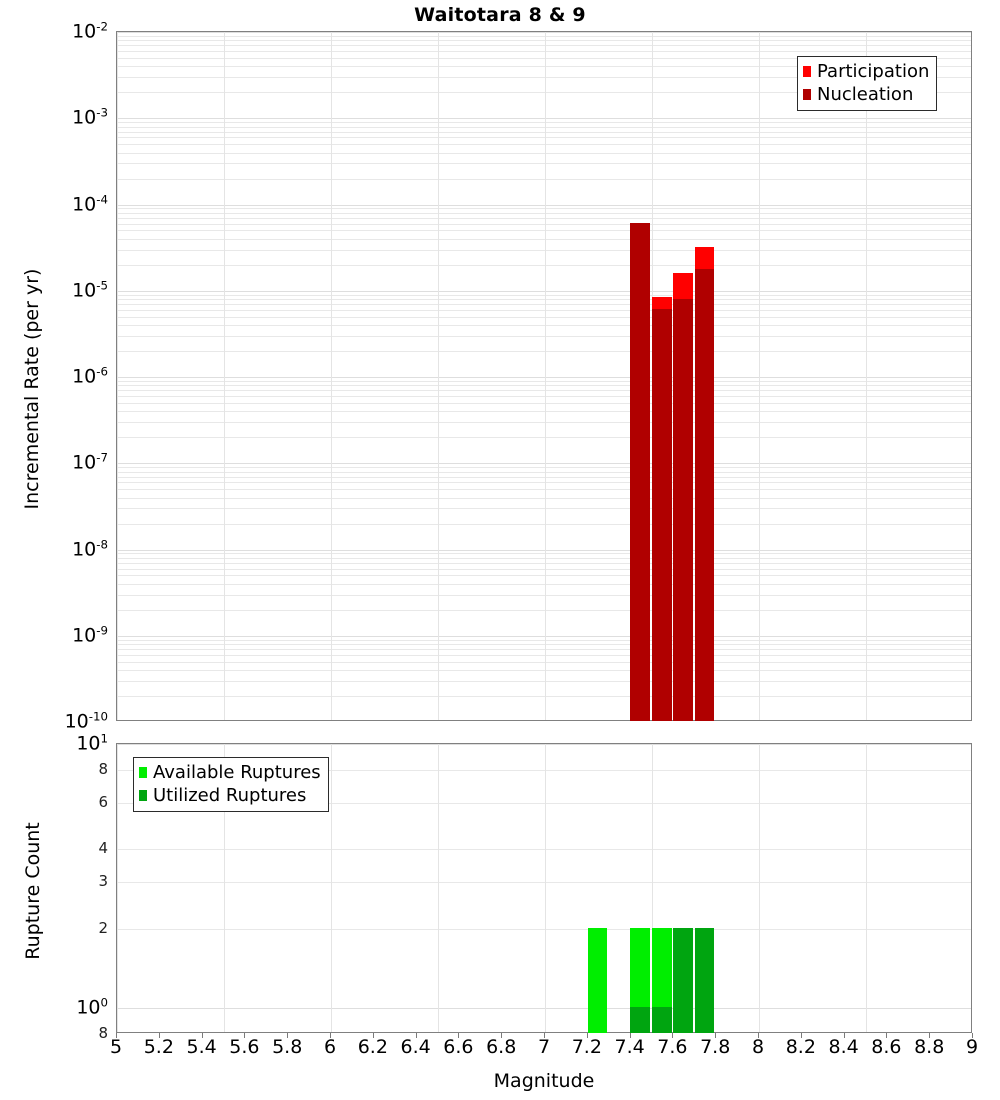 Image resolution: width=1000 pixels, height=1100 pixels. What do you see at coordinates (758, 1047) in the screenshot?
I see `x-tick-label: 8` at bounding box center [758, 1047].